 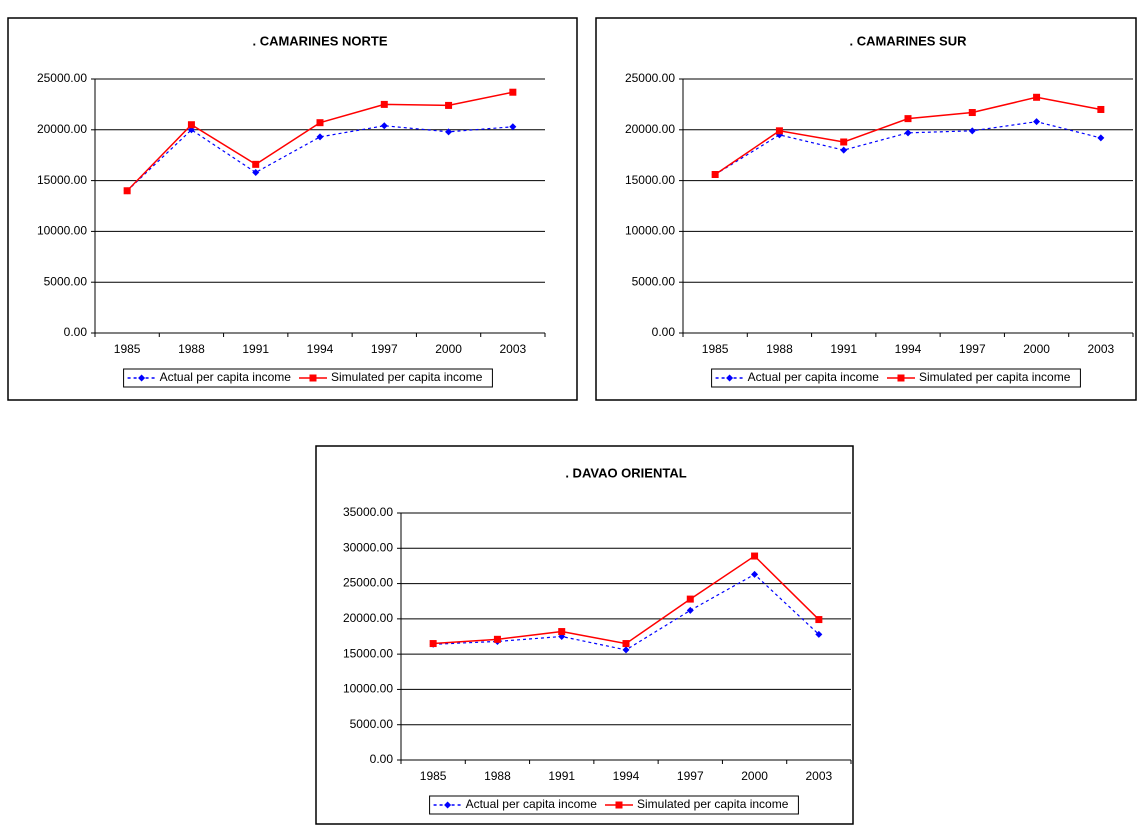 What do you see at coordinates (908, 40) in the screenshot?
I see `chart-title: . CAMARINES SUR` at bounding box center [908, 40].